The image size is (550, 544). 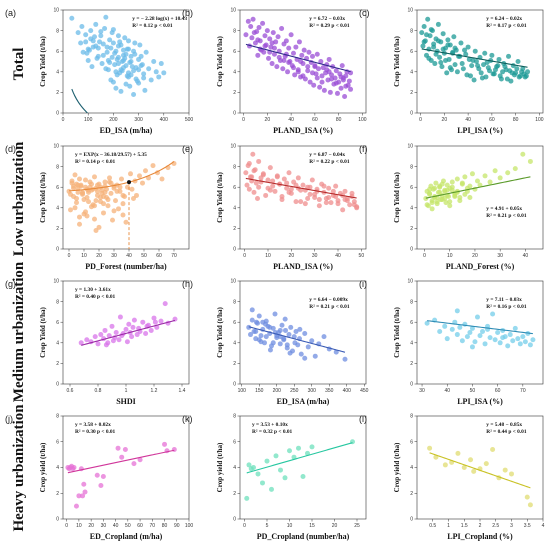 What do you see at coordinates (495, 526) in the screenshot?
I see `x-tick-label: 2.5` at bounding box center [495, 526].